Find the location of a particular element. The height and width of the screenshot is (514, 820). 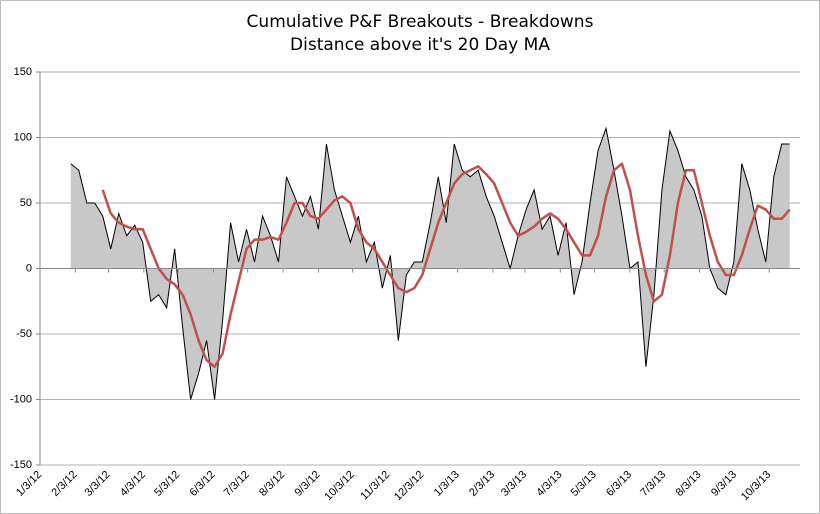

y-tick-label: 0 is located at coordinates (29, 268).